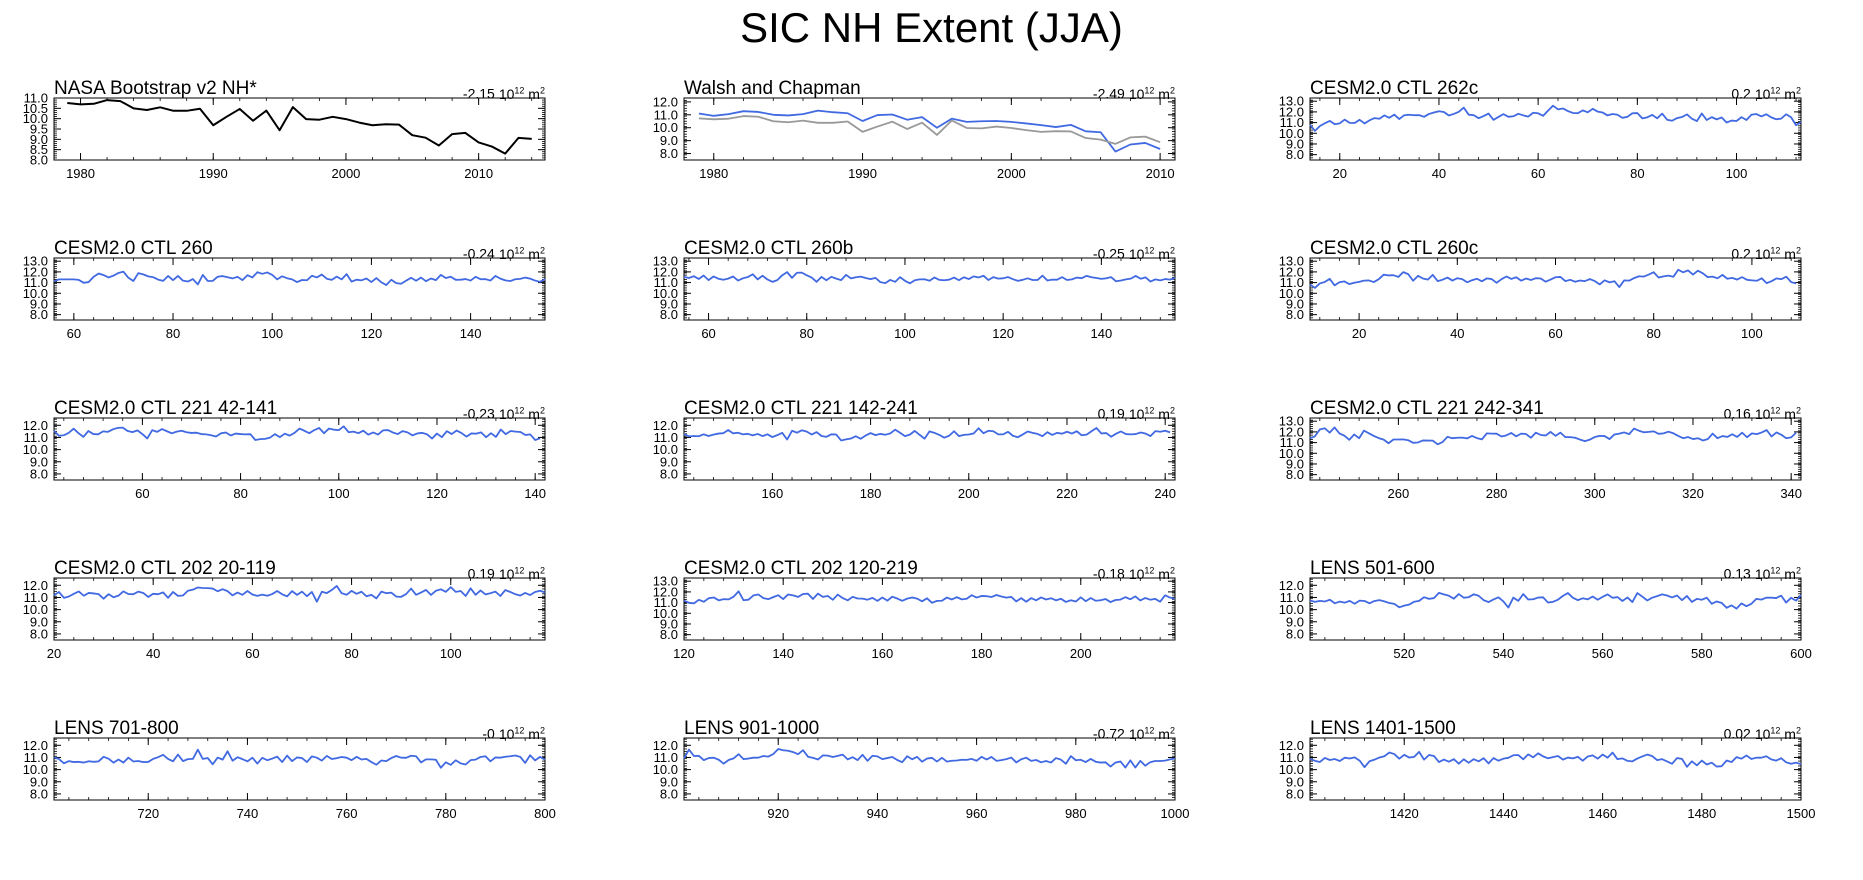 Image resolution: width=1863 pixels, height=880 pixels. Describe the element at coordinates (862, 173) in the screenshot. I see `x-tick-label: 1990` at that location.